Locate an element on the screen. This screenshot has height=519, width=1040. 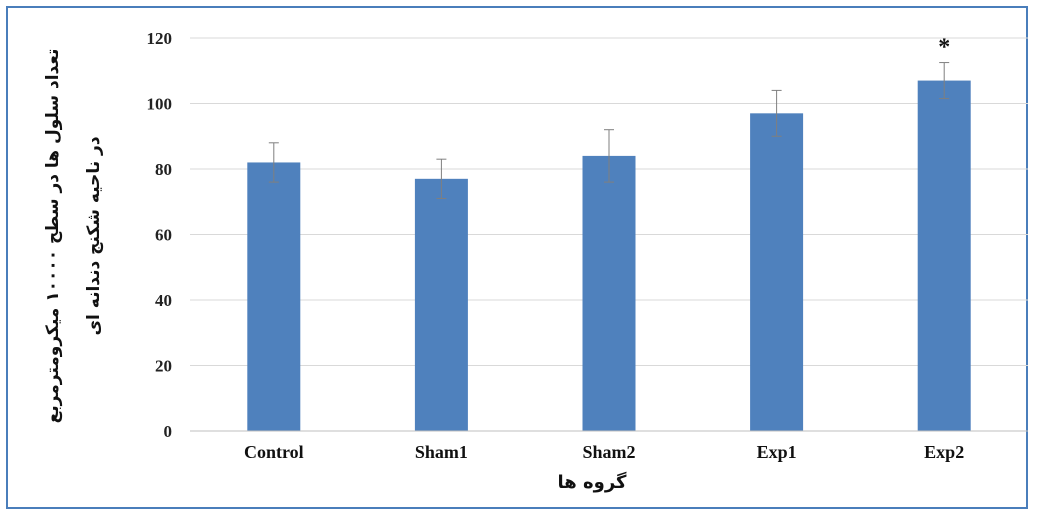
y-tick-label: 20 is located at coordinates (163, 366).